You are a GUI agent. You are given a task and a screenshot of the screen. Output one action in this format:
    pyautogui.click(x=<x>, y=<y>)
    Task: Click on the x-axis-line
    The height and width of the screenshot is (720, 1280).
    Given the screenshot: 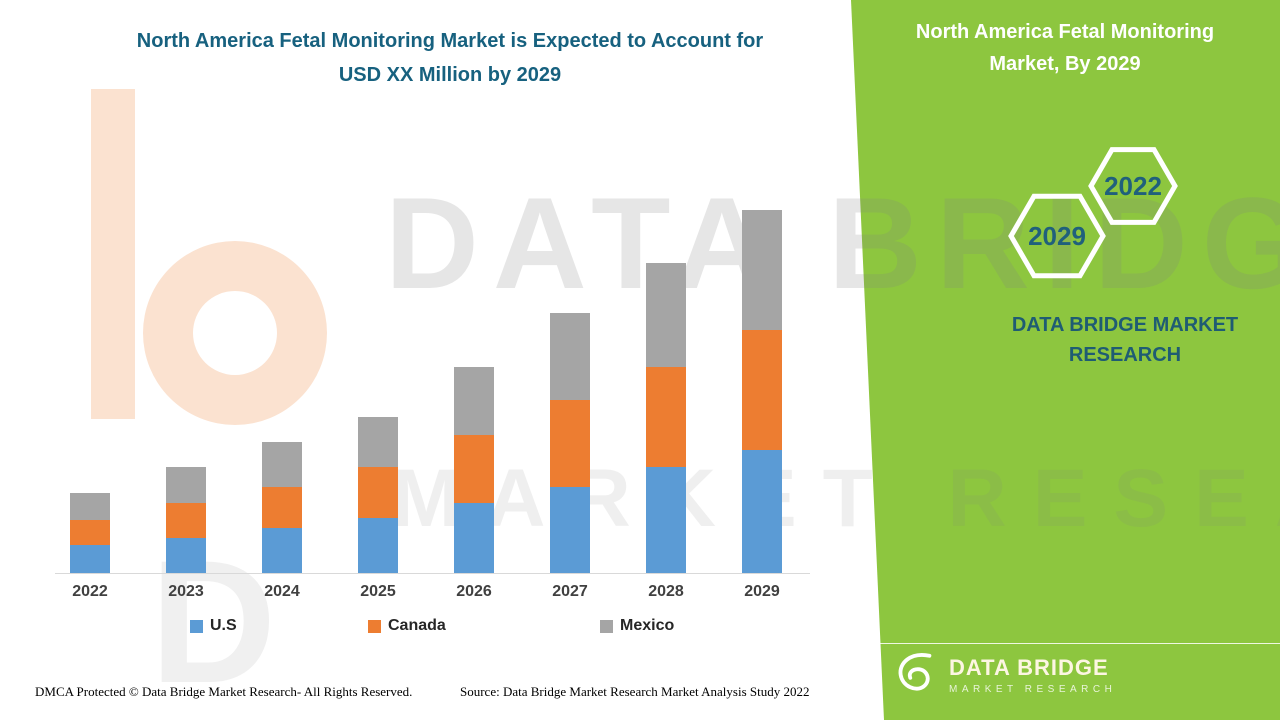 What is the action you would take?
    pyautogui.click(x=432, y=573)
    